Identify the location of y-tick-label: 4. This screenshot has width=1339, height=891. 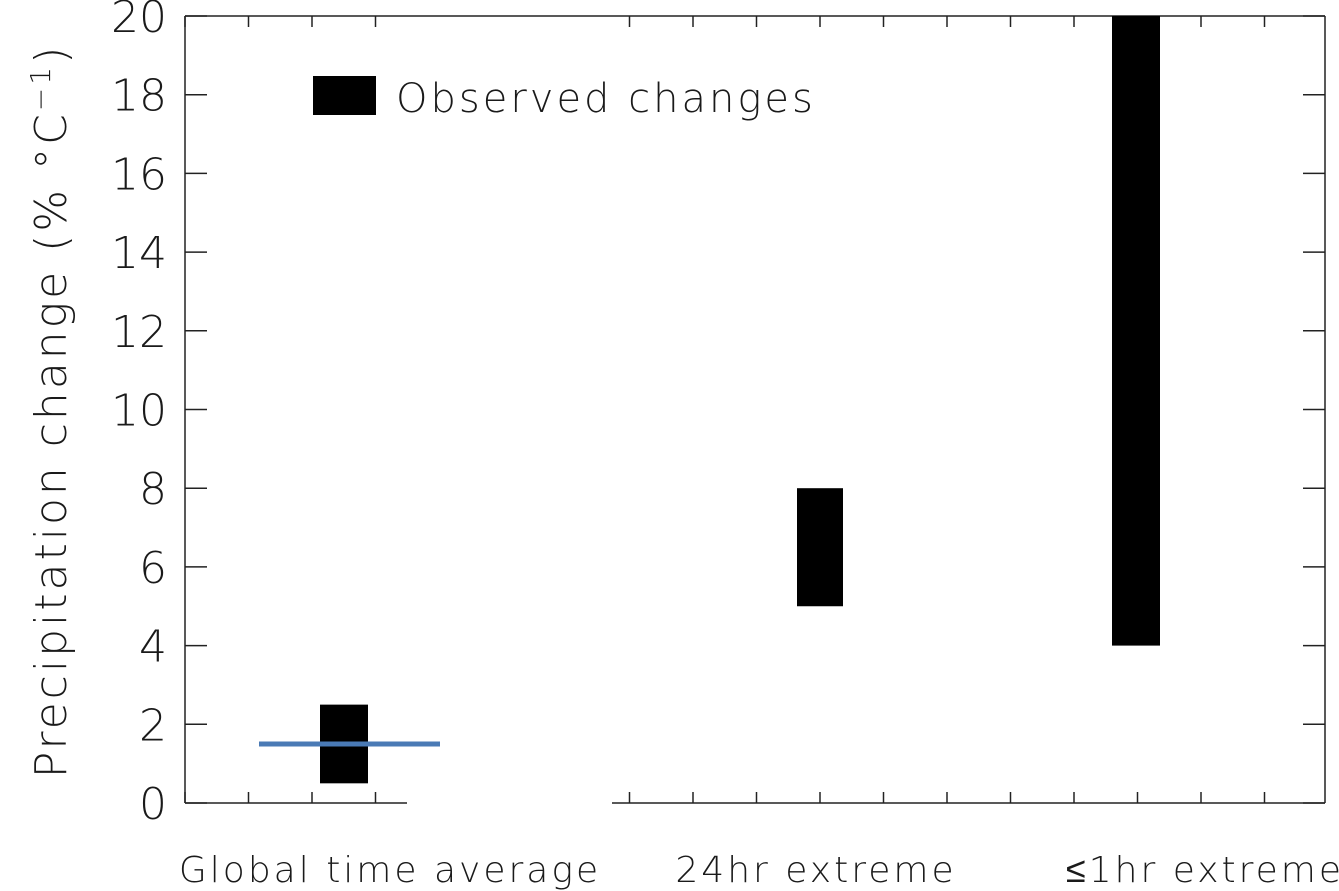
(153, 647).